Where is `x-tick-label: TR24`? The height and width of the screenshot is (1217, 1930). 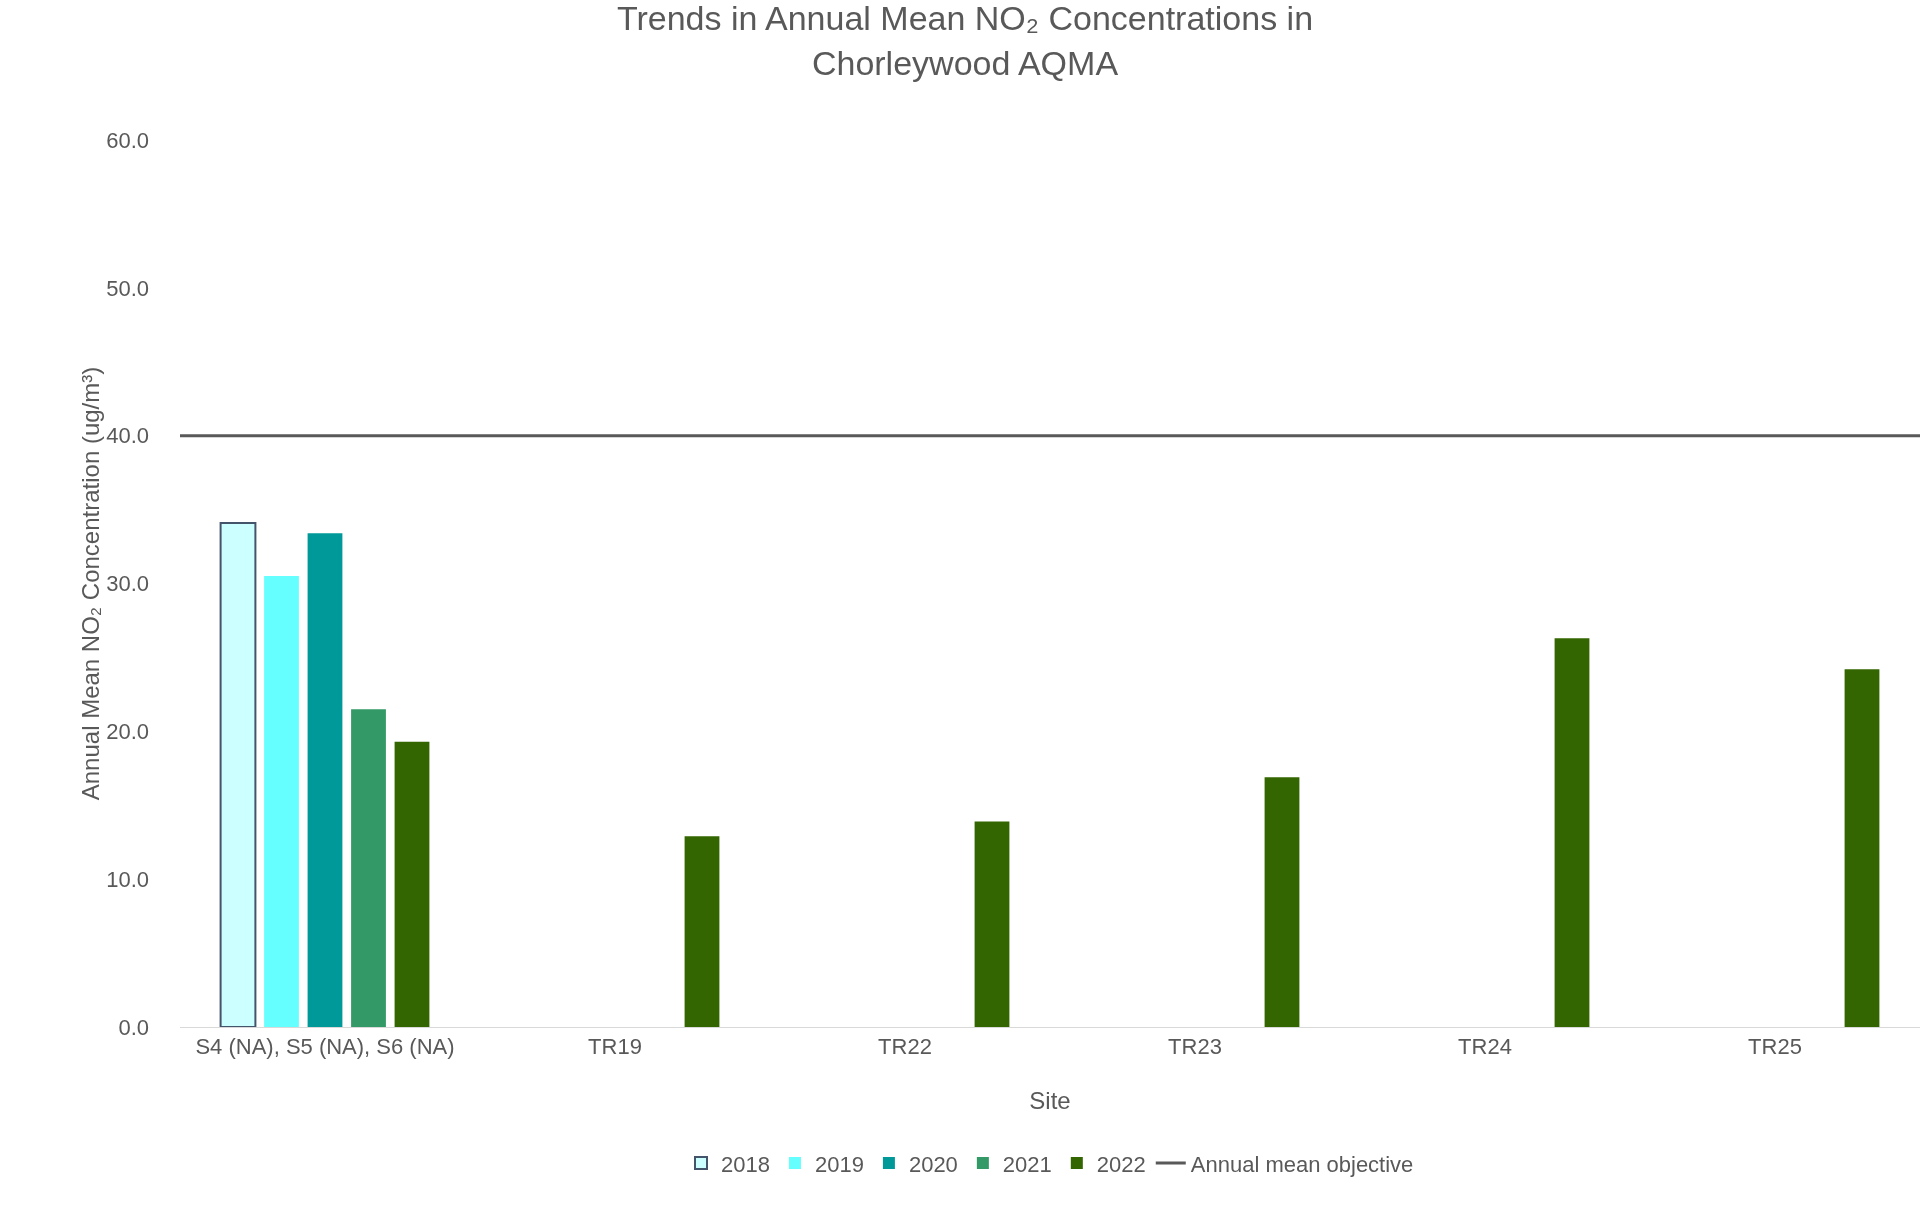
x-tick-label: TR24 is located at coordinates (1485, 1047).